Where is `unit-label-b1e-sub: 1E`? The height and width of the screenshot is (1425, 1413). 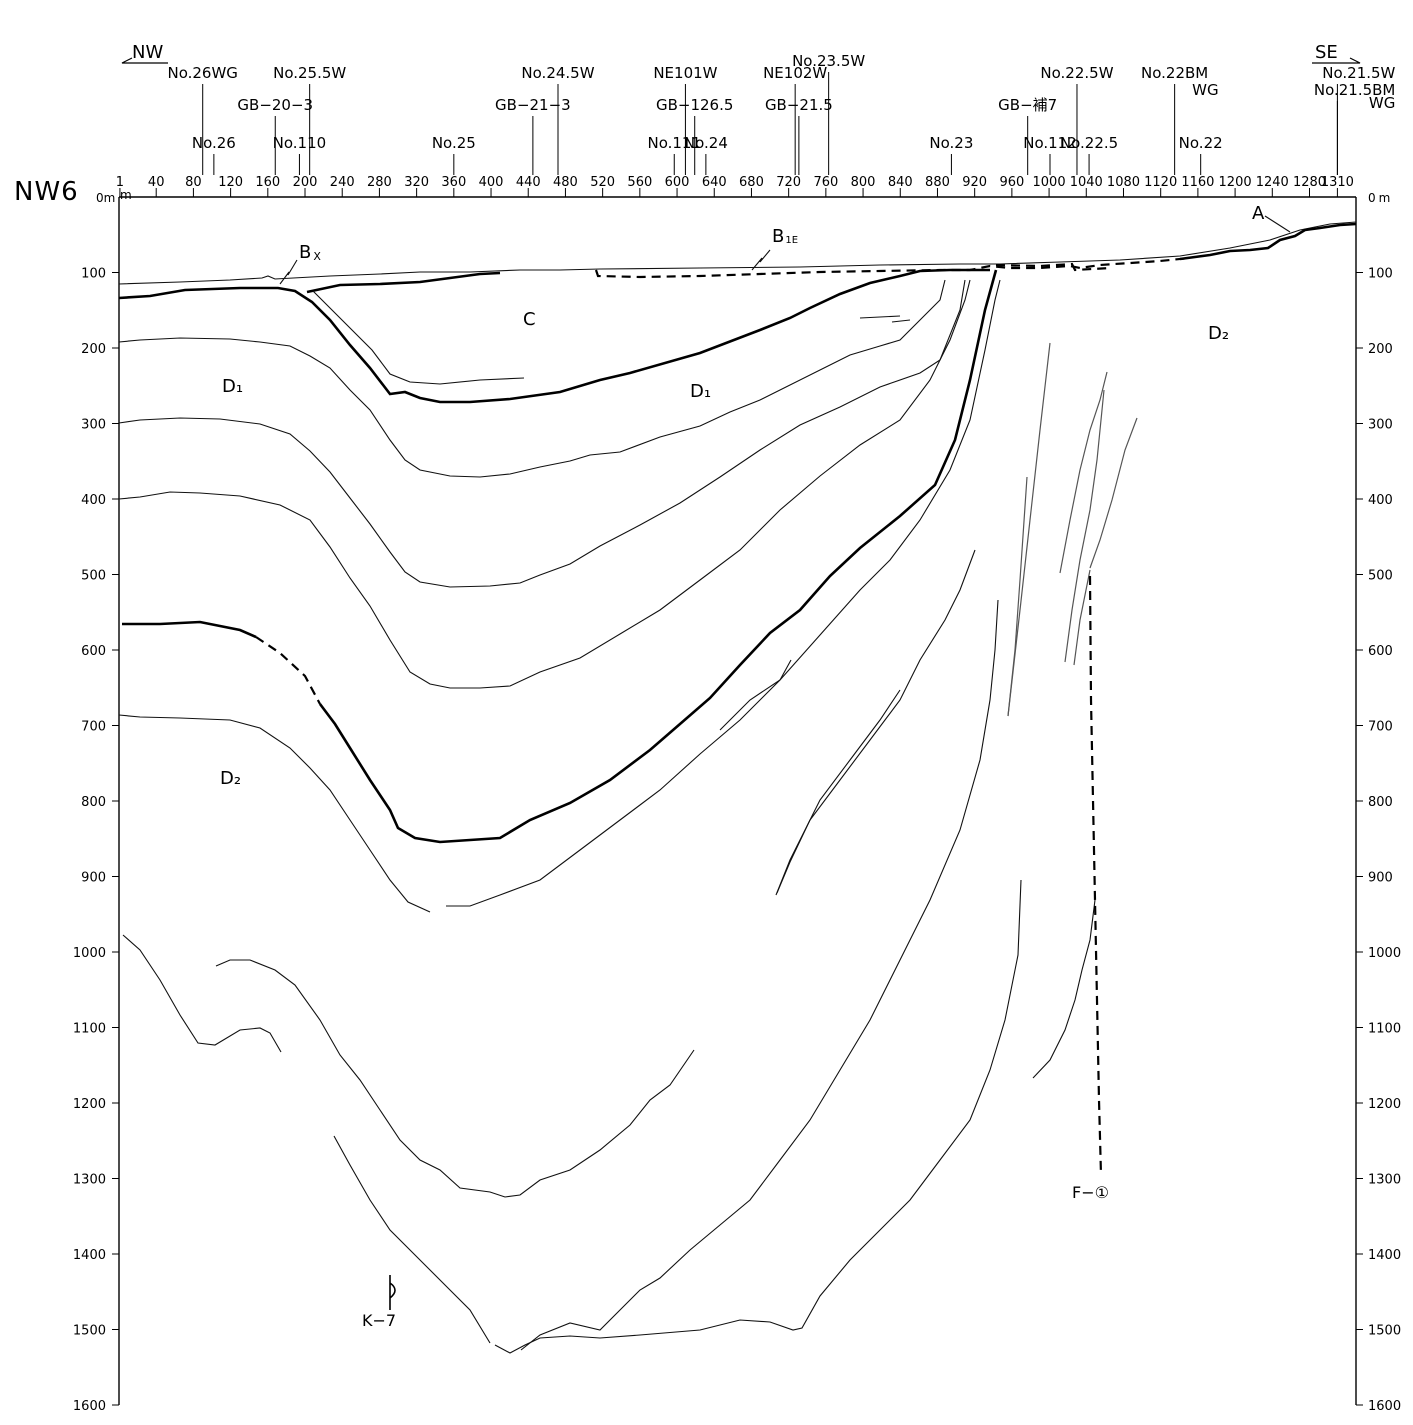 unit-label-b1e-sub: 1E is located at coordinates (791, 240).